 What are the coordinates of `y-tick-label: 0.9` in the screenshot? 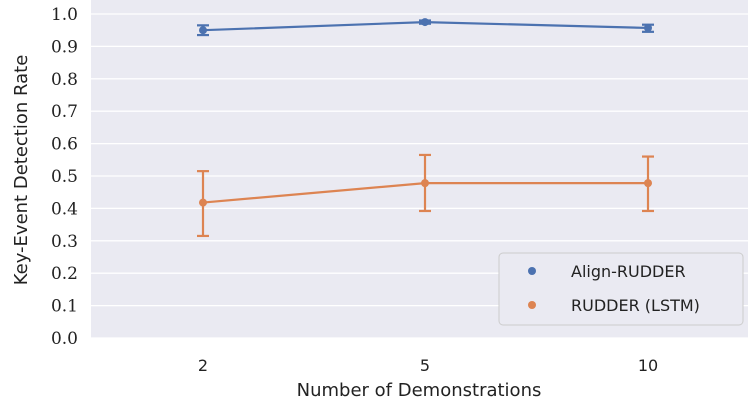 It's located at (64, 47).